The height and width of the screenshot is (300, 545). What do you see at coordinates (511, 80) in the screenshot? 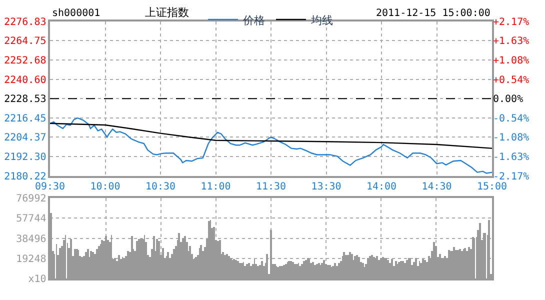
I see `y2-tick-label: +0.54%` at bounding box center [511, 80].